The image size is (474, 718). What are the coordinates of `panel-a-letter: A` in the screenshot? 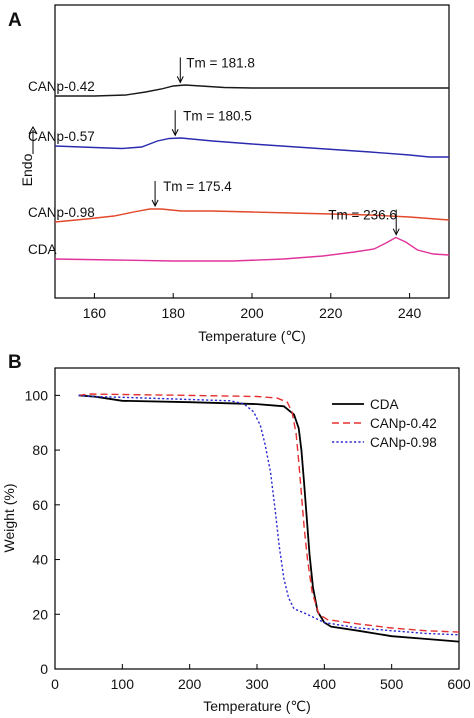 It's located at (15, 20).